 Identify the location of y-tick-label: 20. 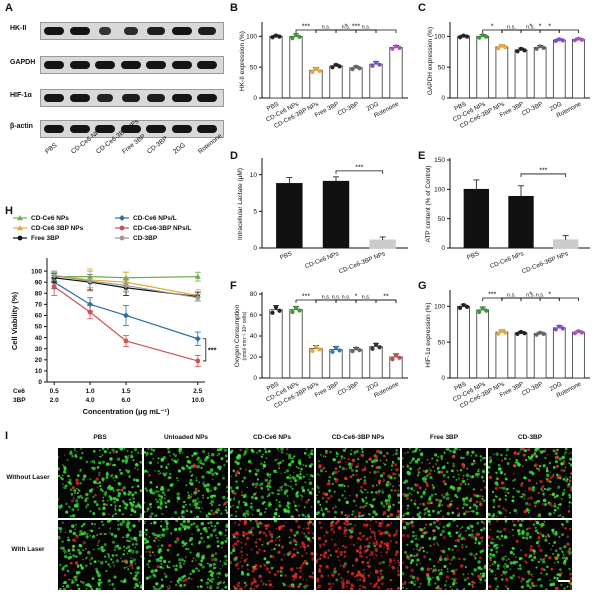
(254, 357).